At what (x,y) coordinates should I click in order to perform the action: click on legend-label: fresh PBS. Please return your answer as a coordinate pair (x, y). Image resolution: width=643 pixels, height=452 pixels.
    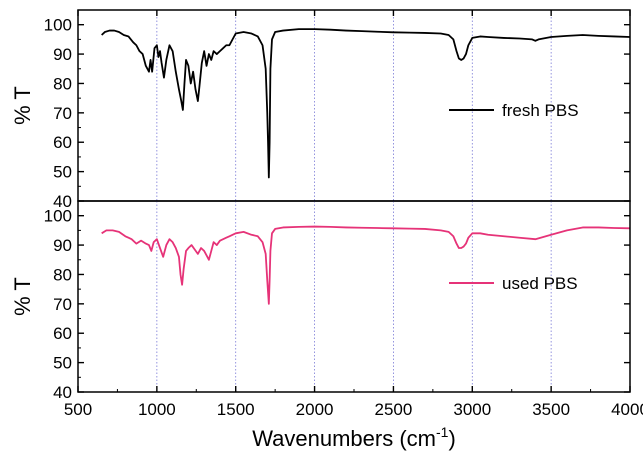
    Looking at the image, I should click on (540, 110).